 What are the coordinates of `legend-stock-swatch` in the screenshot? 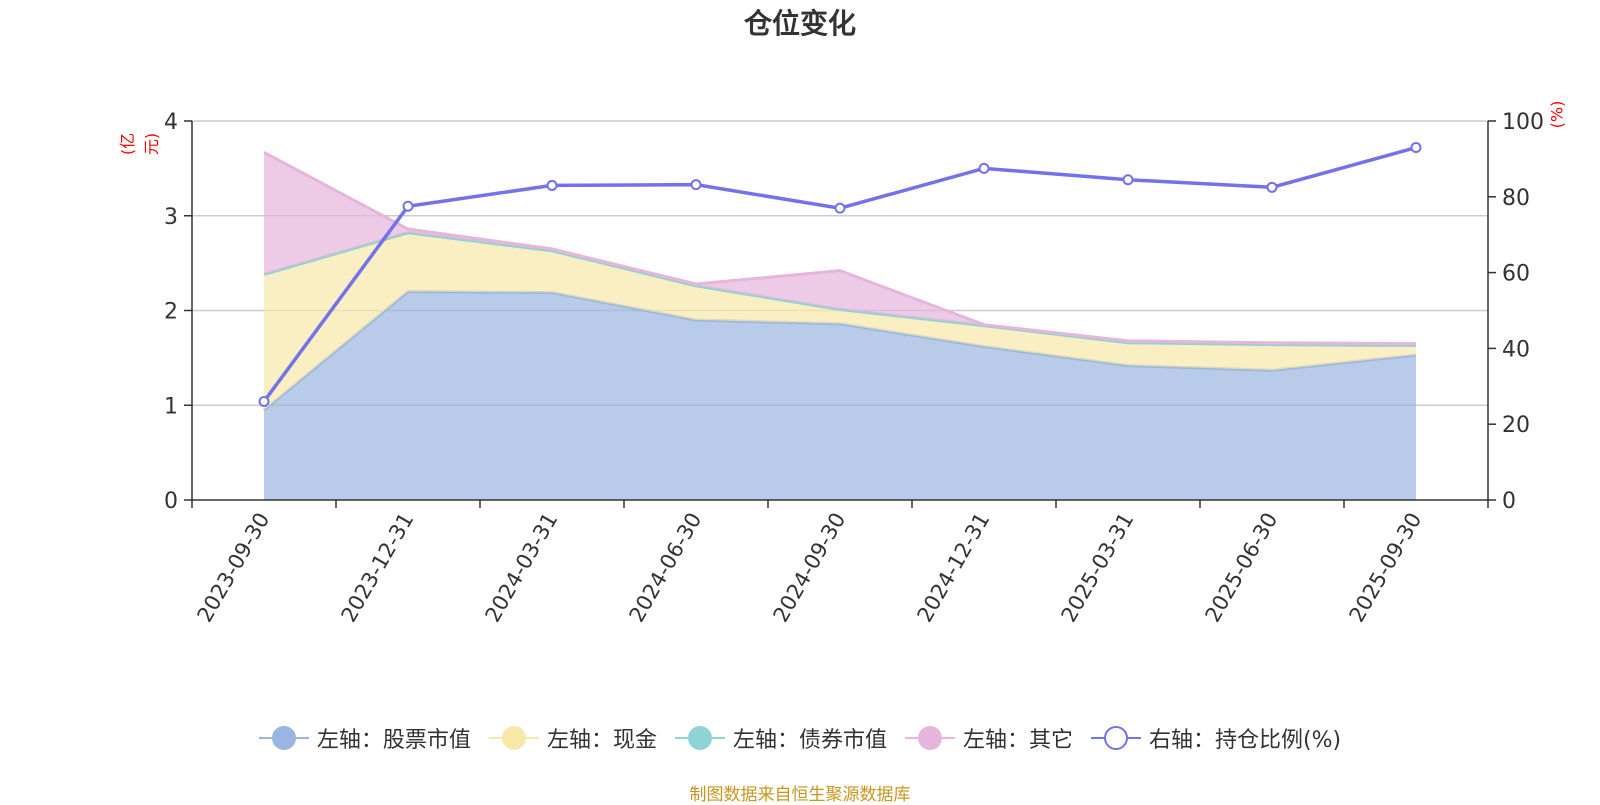 It's located at (283, 738).